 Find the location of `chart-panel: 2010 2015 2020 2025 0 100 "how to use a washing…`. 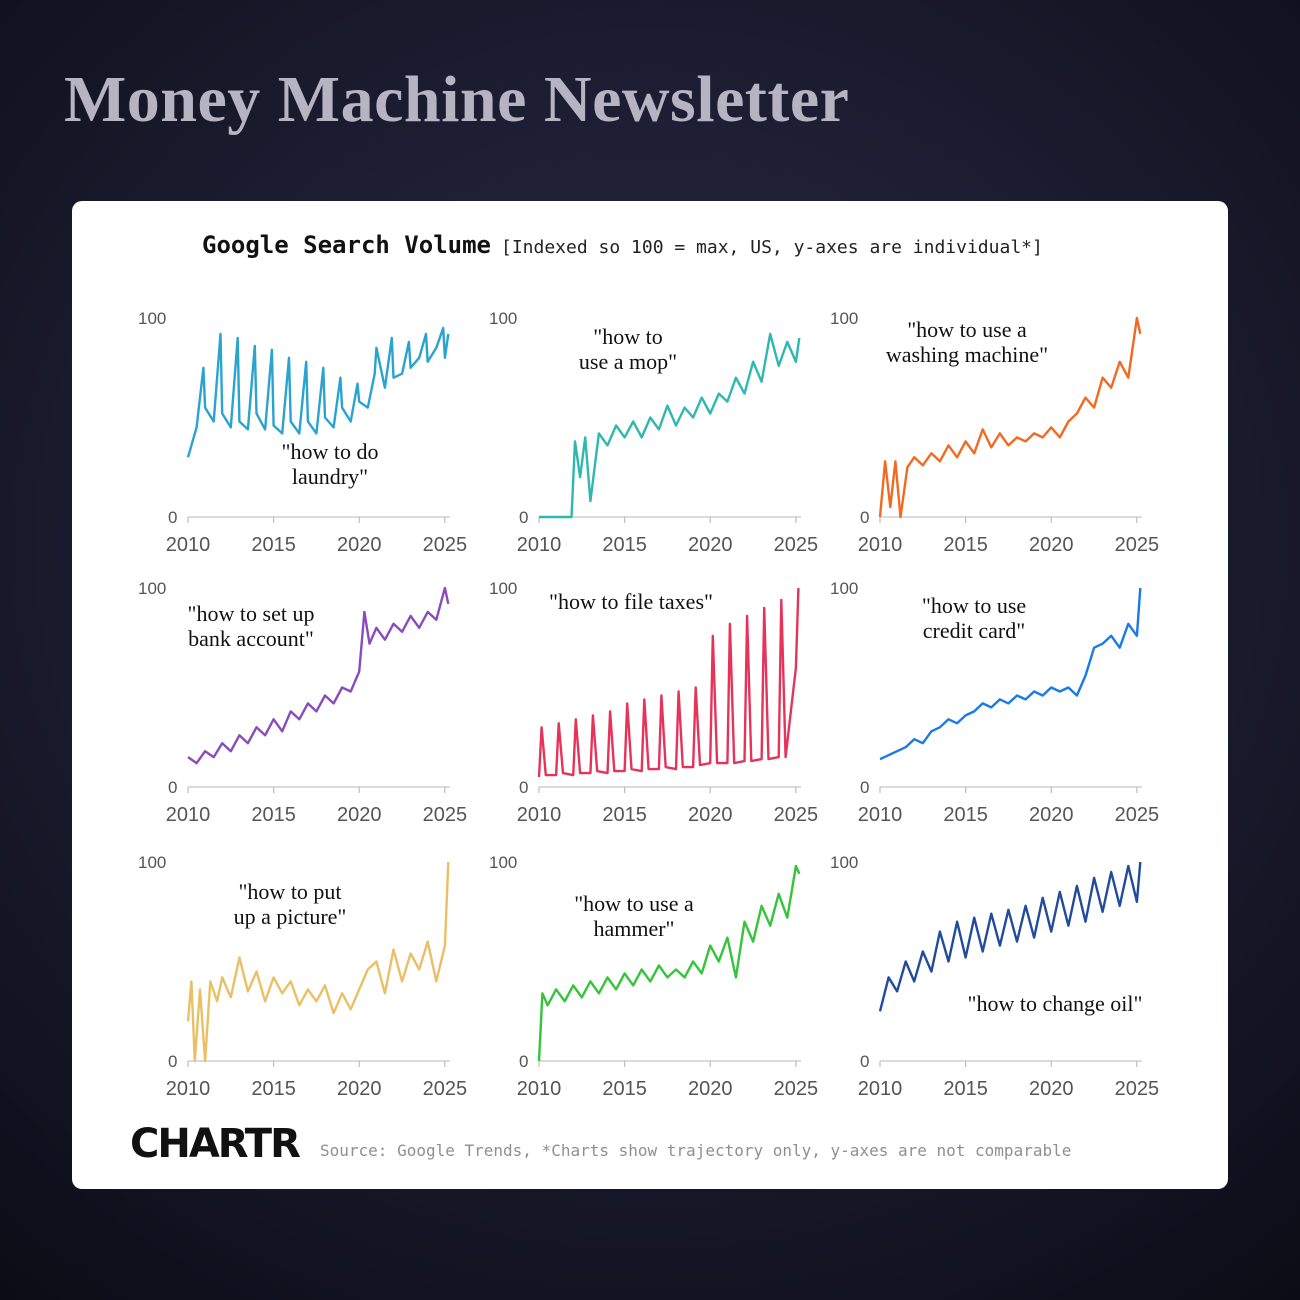

chart-panel: 2010 2015 2020 2025 0 100 "how to use a washing… is located at coordinates (994, 432).